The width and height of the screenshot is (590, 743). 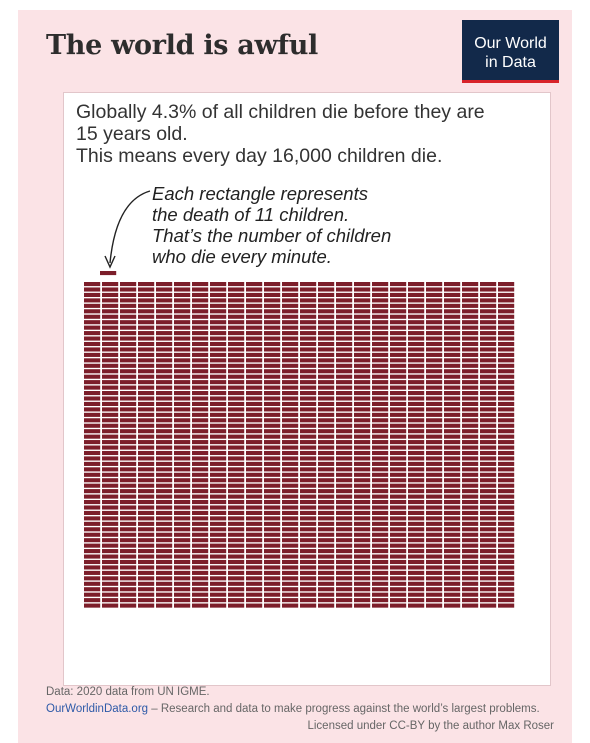 What do you see at coordinates (97, 709) in the screenshot?
I see `site-link: OurWorldinData.org` at bounding box center [97, 709].